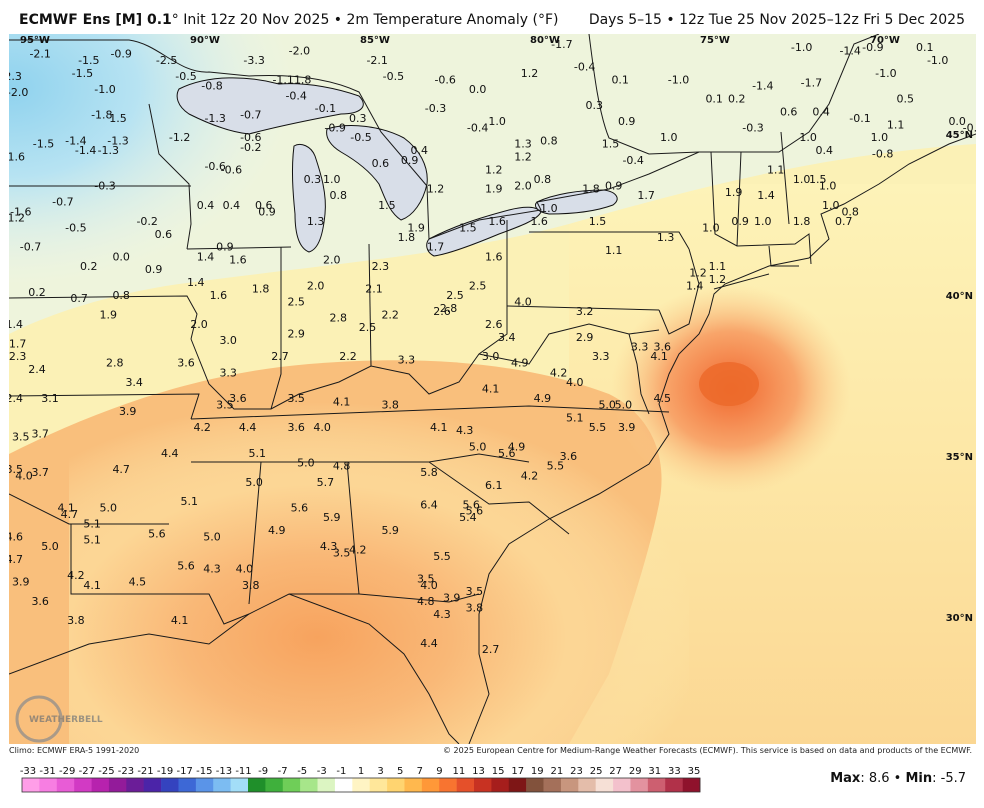  What do you see at coordinates (442, 614) in the screenshot?
I see `anomaly-value: 4.3` at bounding box center [442, 614].